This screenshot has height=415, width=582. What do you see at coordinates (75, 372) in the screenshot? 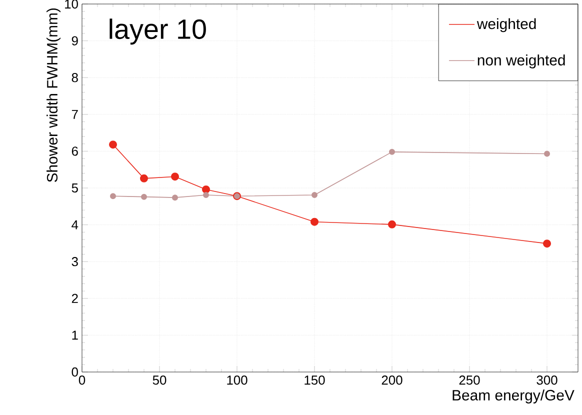
I see `y-tick-label: 0` at bounding box center [75, 372].